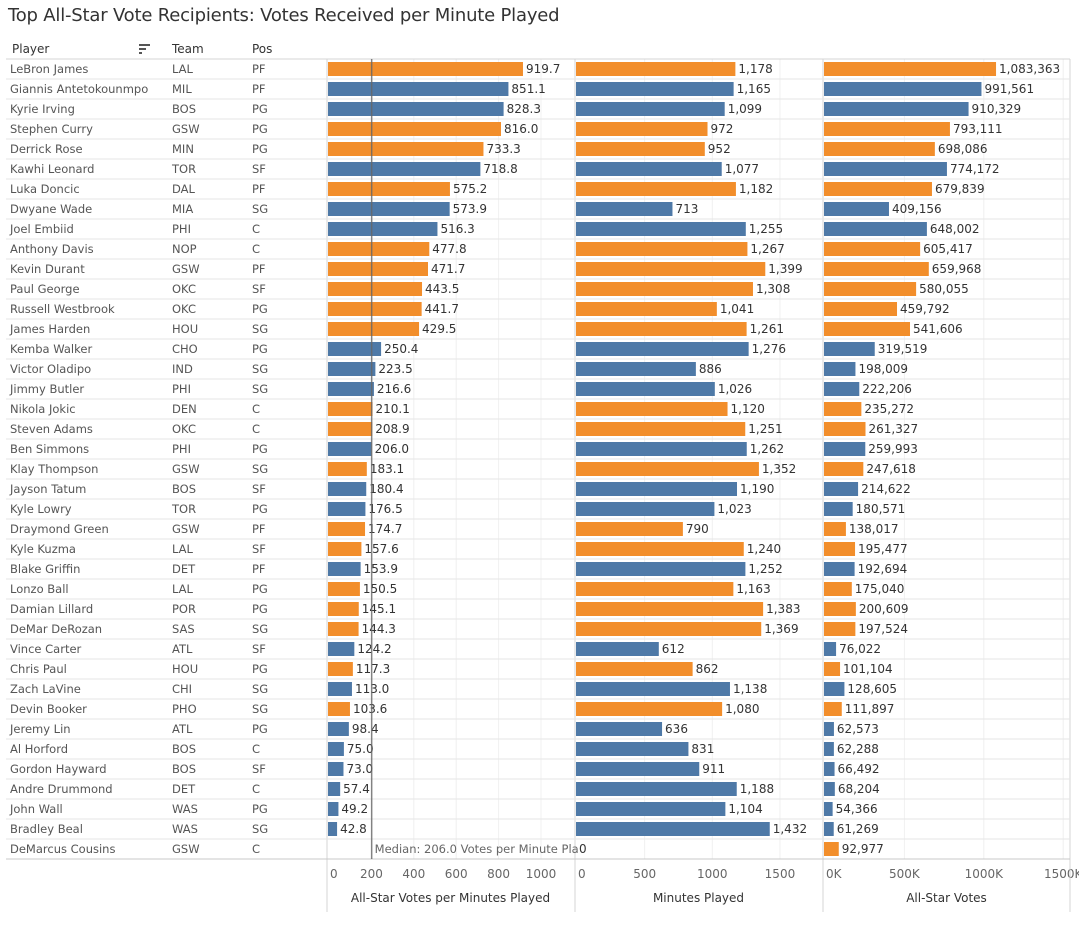  Describe the element at coordinates (503, 149) in the screenshot. I see `data-label-vpm: 733.3` at that location.